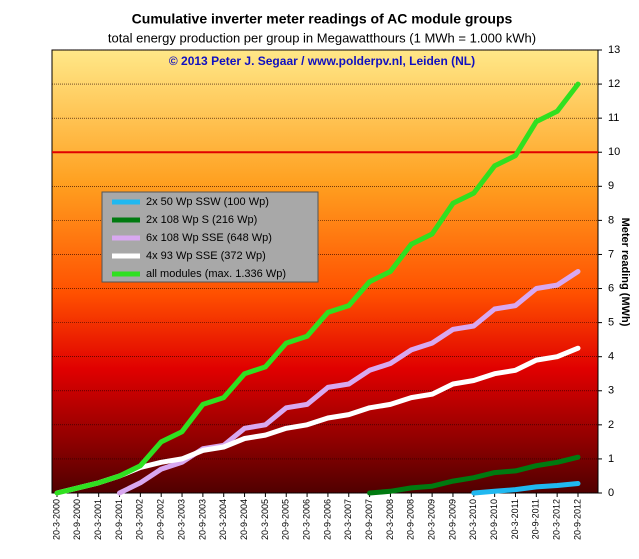 The image size is (639, 559). I want to click on x-tick-label: 20-9-2004, so click(244, 519).